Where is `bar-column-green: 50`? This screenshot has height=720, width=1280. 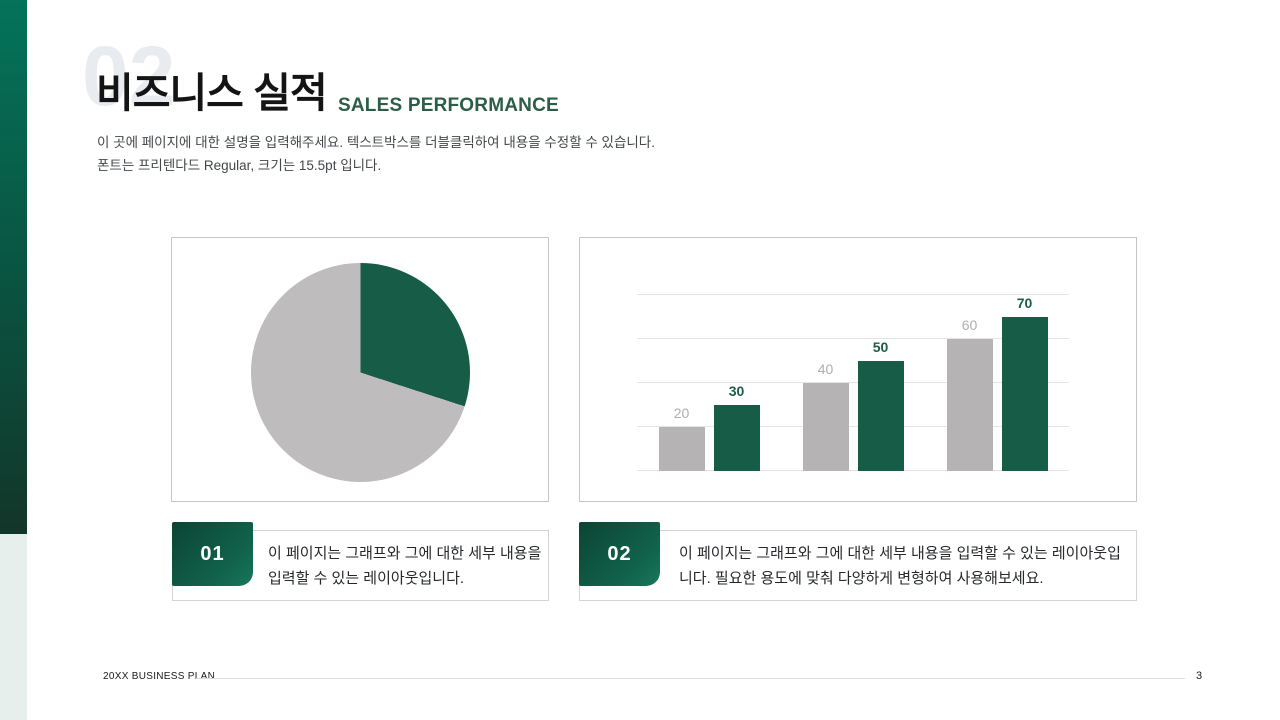
bar-column-green: 50 is located at coordinates (880, 405).